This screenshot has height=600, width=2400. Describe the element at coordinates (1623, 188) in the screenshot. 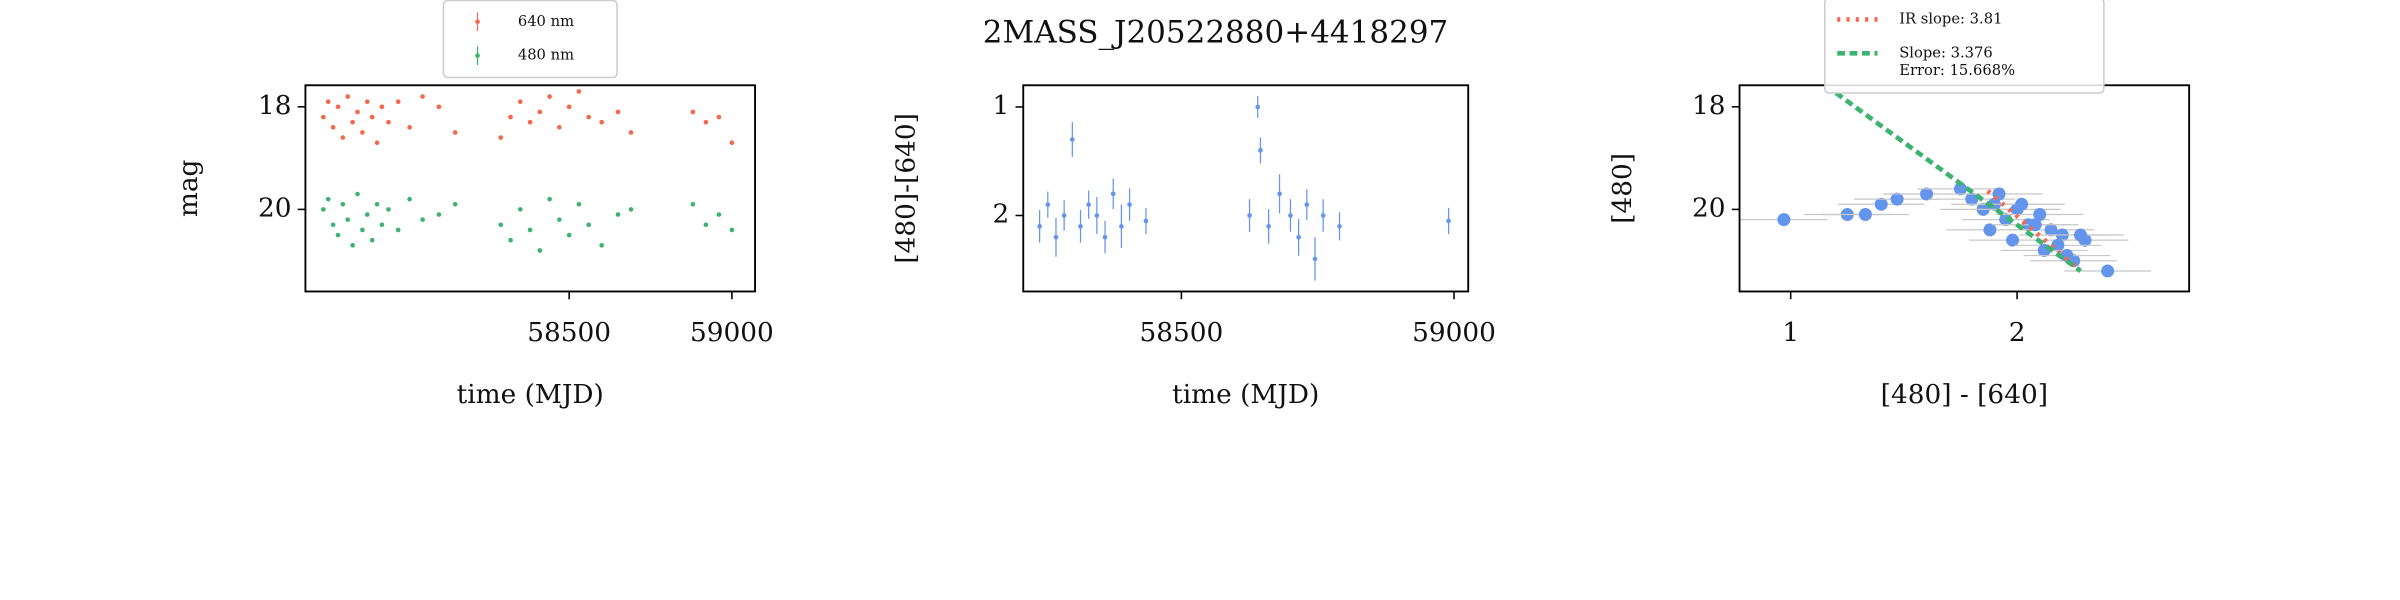

I see `y-axis-label: [480]` at that location.